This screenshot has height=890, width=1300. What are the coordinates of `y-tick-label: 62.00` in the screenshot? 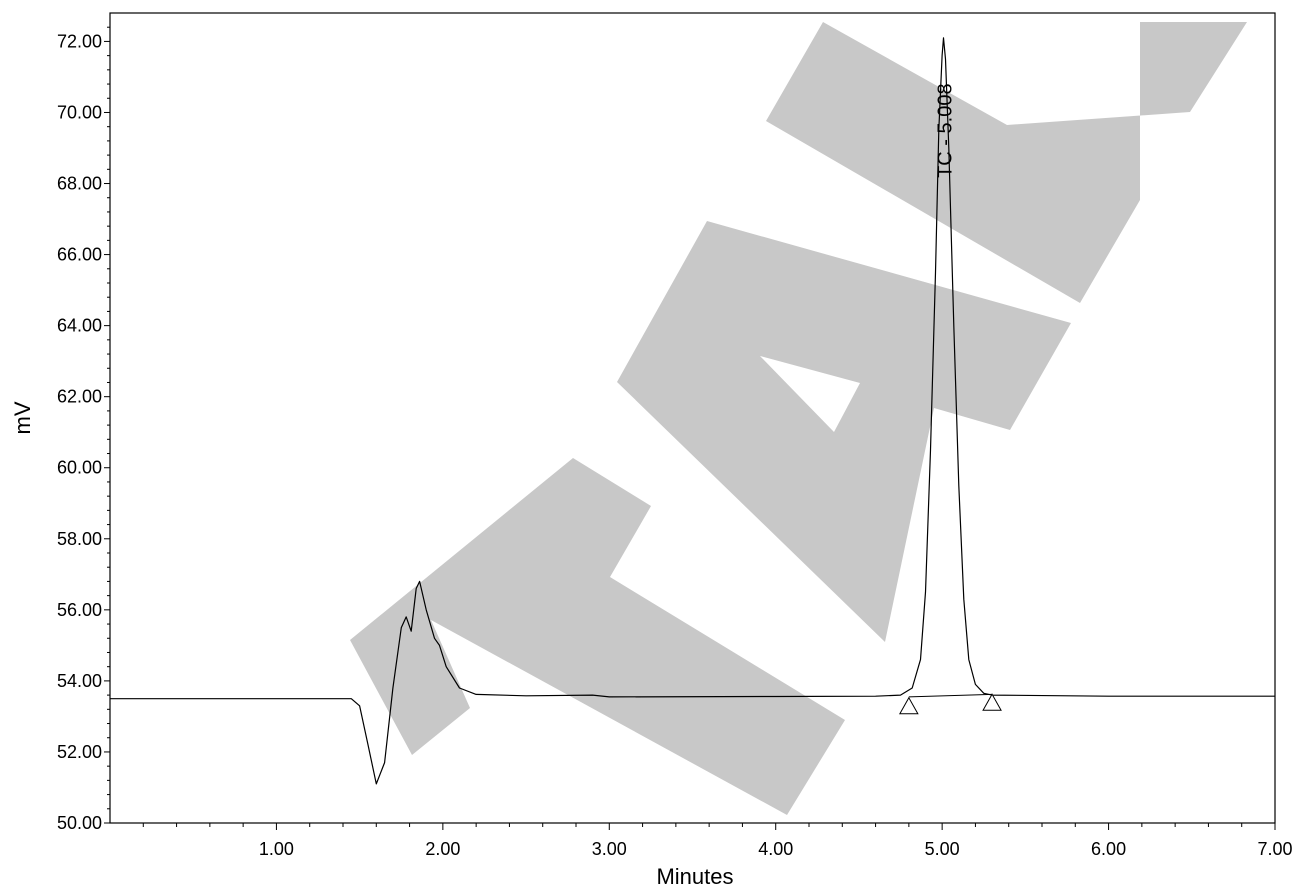 It's located at (79, 397).